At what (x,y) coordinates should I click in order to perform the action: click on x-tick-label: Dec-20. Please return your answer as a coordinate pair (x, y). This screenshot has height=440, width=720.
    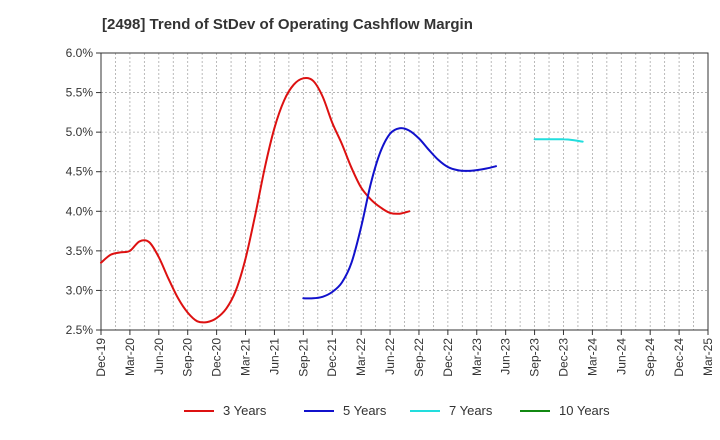
    Looking at the image, I should click on (217, 357).